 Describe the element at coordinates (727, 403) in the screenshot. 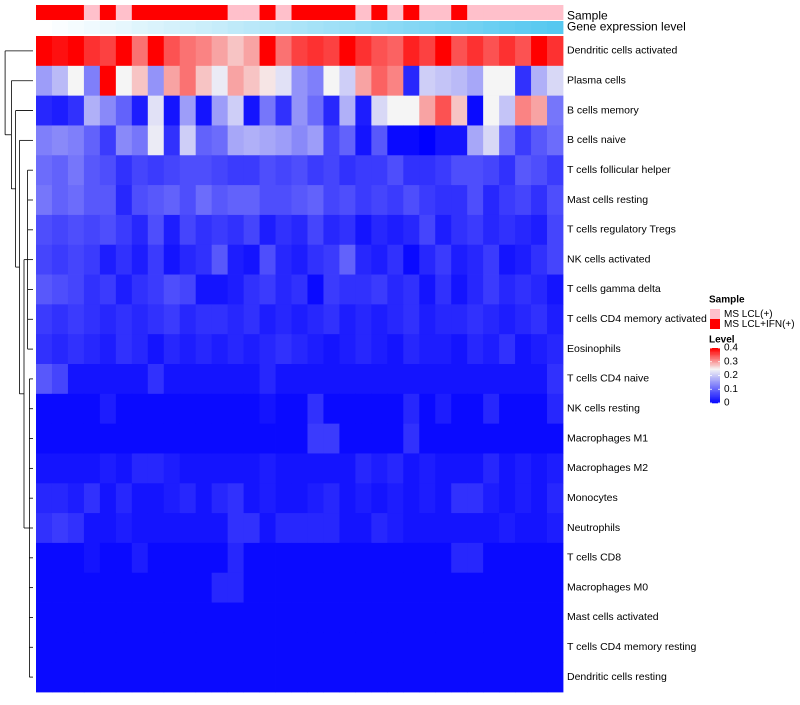

I see `level-legend-tick-label: 0` at that location.